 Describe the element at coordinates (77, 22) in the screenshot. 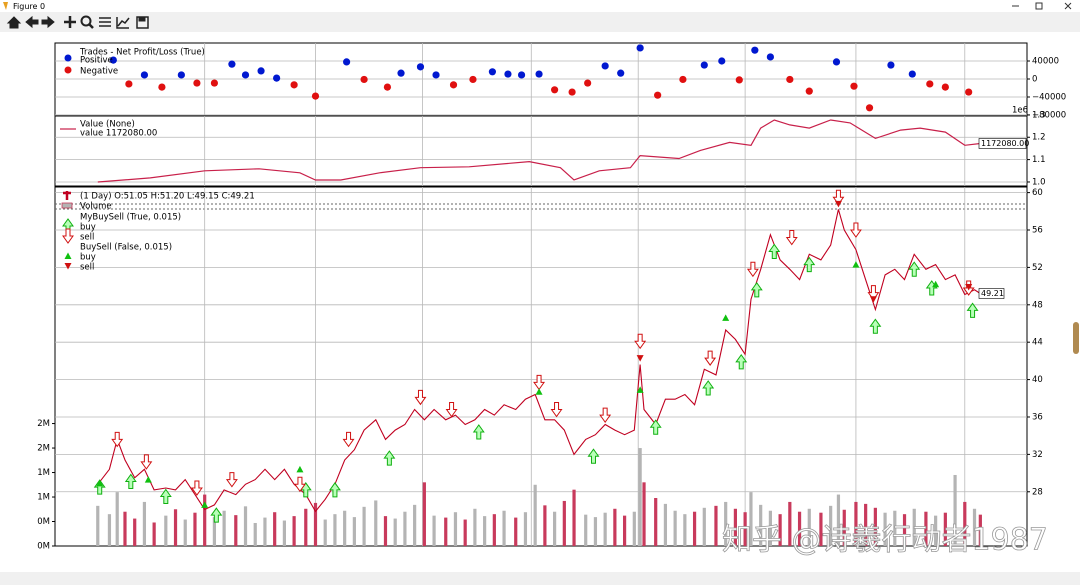

I see `toolbar-icons` at that location.